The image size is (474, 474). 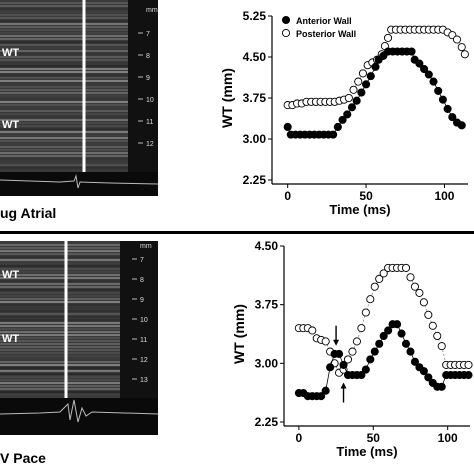 What do you see at coordinates (326, 34) in the screenshot?
I see `legend-label: Posterior Wall` at bounding box center [326, 34].